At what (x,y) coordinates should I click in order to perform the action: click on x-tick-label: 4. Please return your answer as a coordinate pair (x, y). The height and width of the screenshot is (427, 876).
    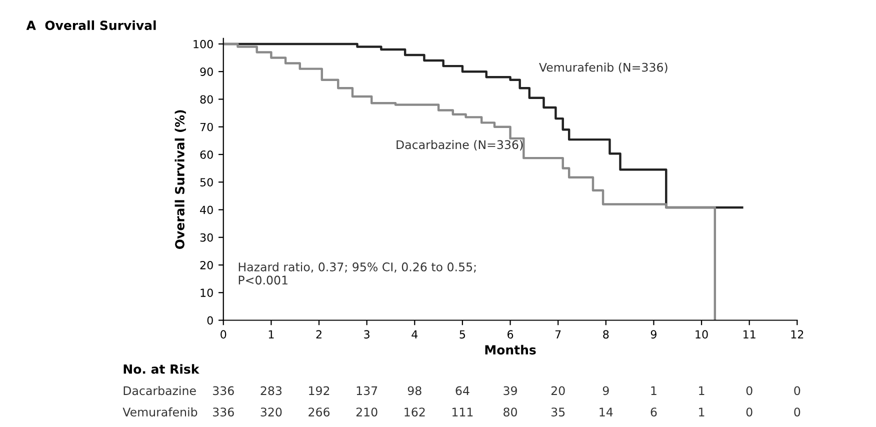
    Looking at the image, I should click on (415, 334).